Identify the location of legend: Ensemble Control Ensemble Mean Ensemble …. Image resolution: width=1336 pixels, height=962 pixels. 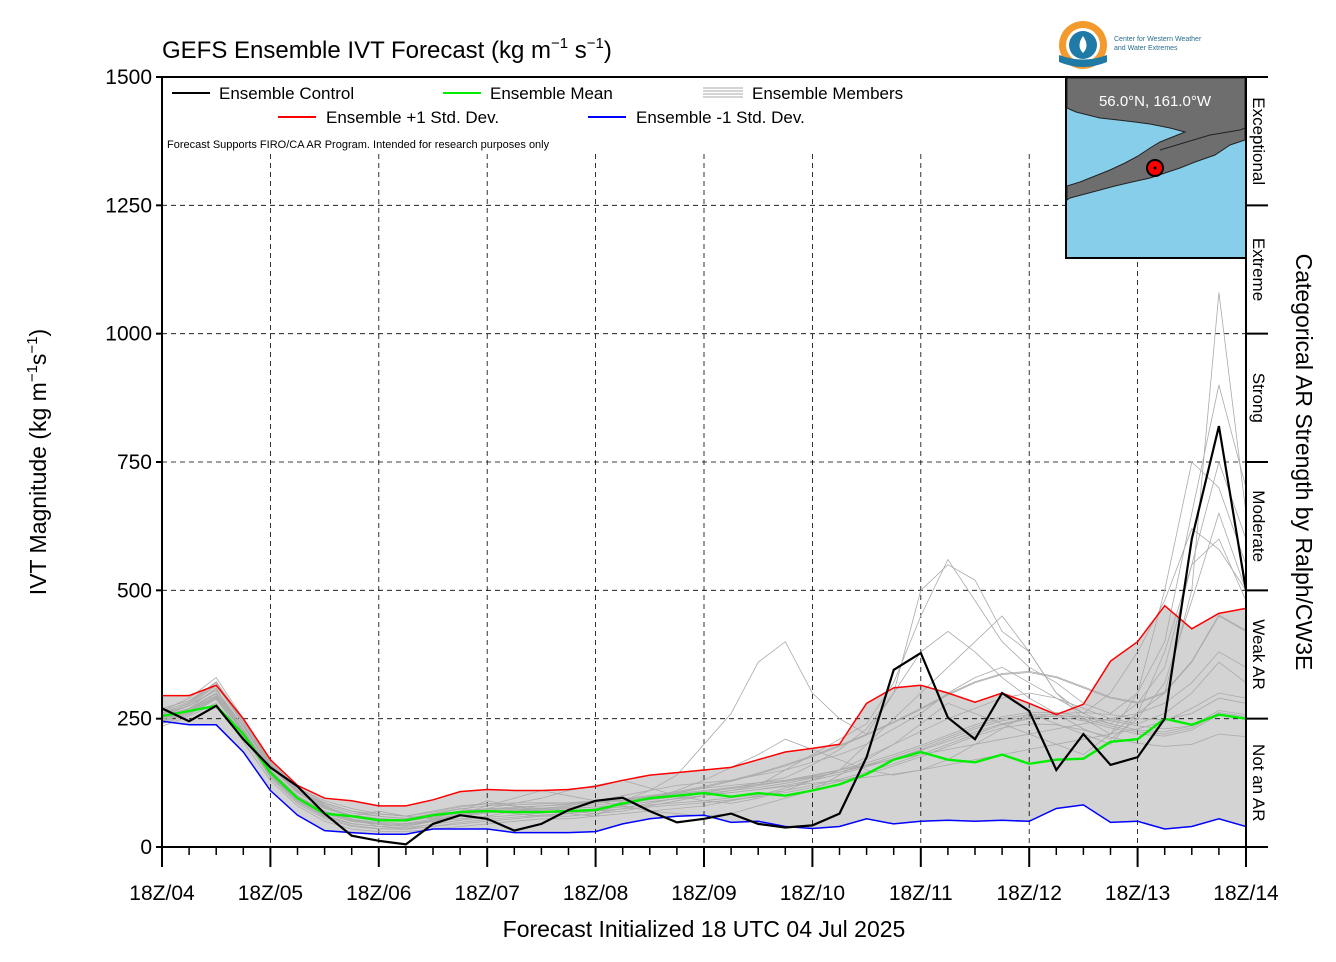
(535, 117).